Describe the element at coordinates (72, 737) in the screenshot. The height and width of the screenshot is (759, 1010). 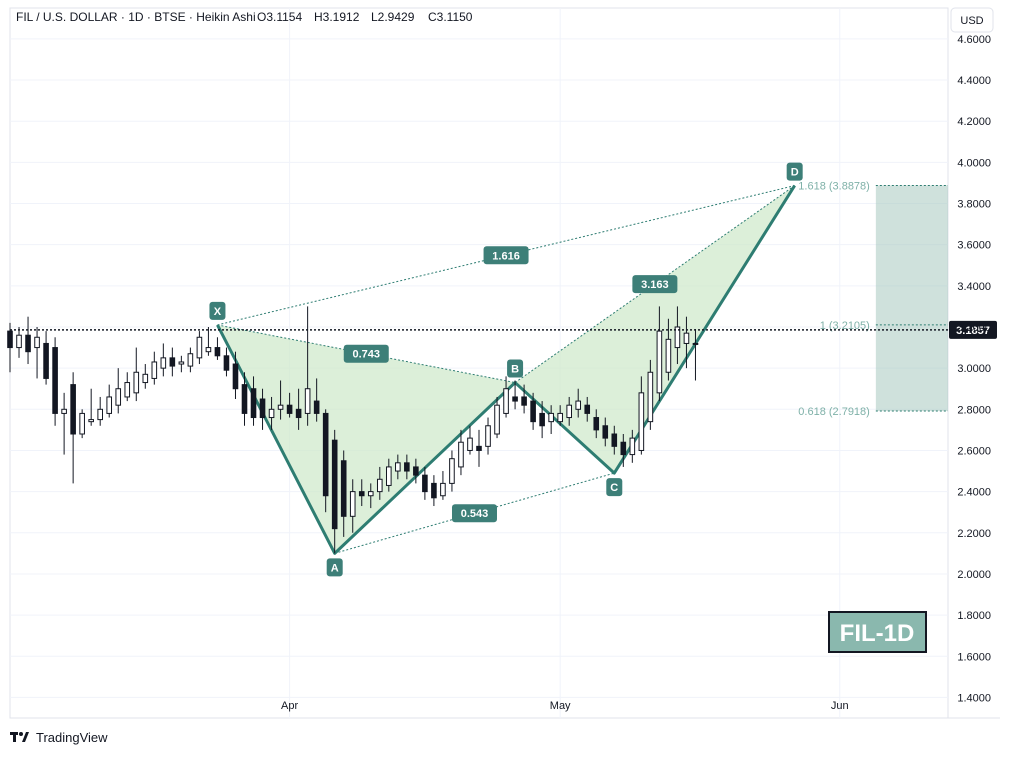
I see `tradingview-label: TradingView` at that location.